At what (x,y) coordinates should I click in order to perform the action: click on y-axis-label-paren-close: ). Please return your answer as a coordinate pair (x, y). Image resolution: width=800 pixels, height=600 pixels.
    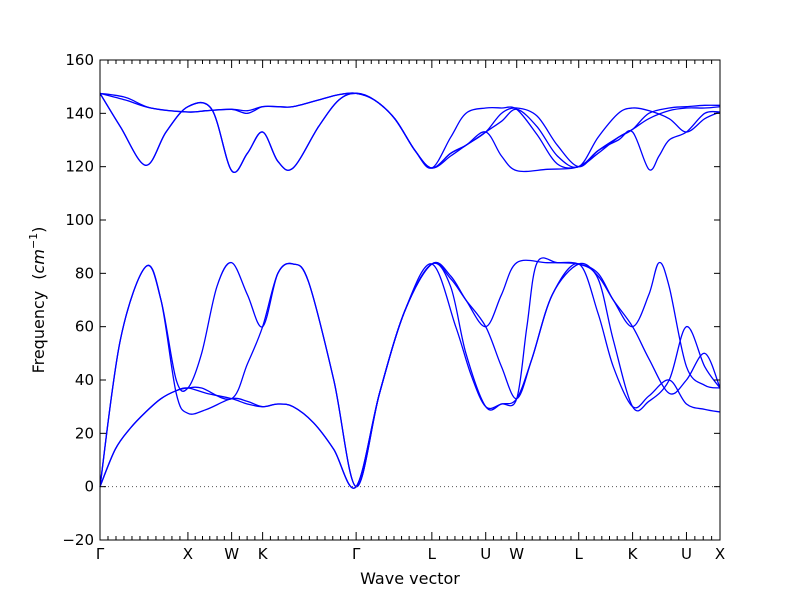
    Looking at the image, I should click on (38, 230).